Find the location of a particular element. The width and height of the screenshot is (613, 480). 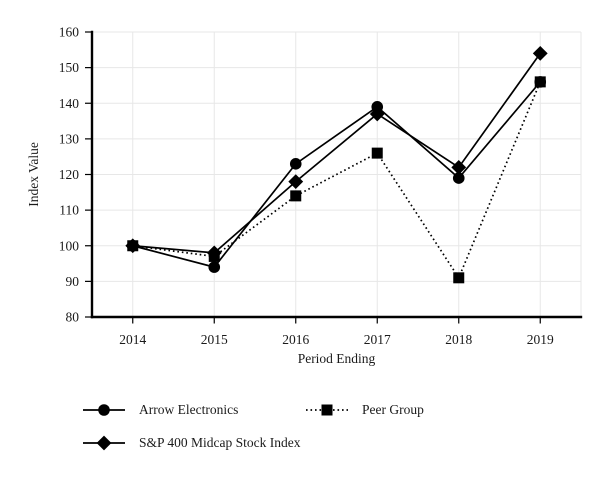

y-tick-label: 150 is located at coordinates (69, 67).